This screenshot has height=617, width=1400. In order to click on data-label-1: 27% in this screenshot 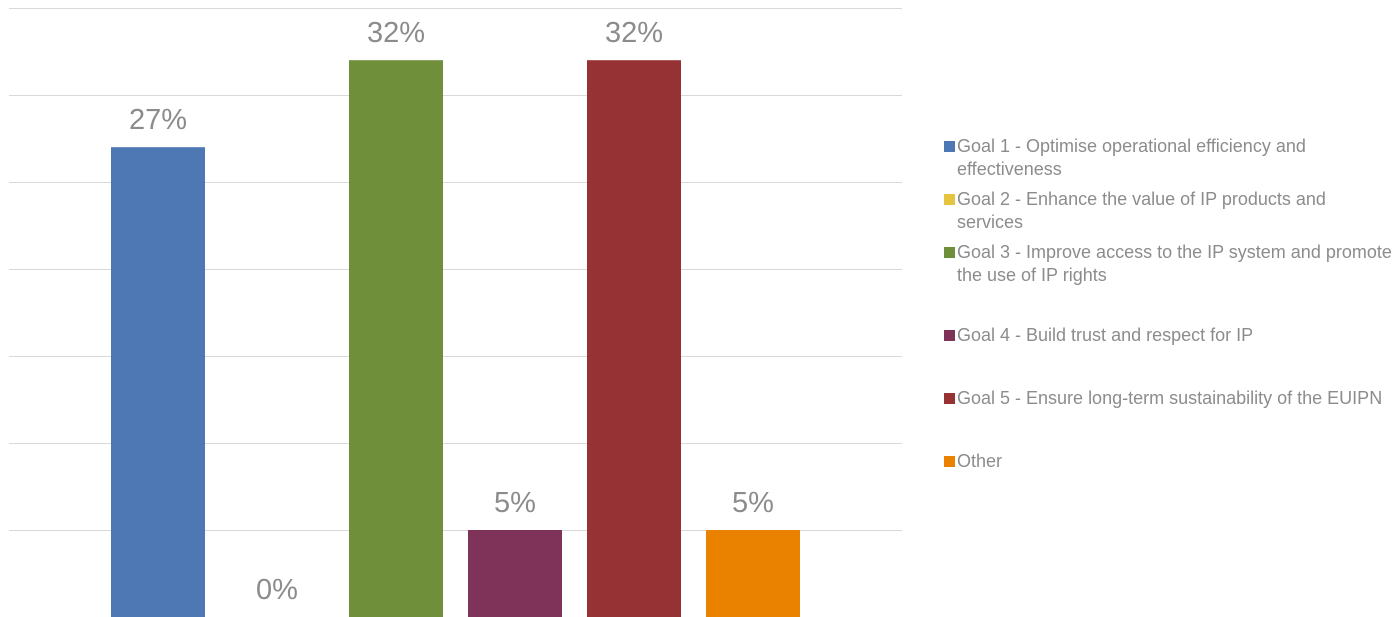, I will do `click(158, 120)`.